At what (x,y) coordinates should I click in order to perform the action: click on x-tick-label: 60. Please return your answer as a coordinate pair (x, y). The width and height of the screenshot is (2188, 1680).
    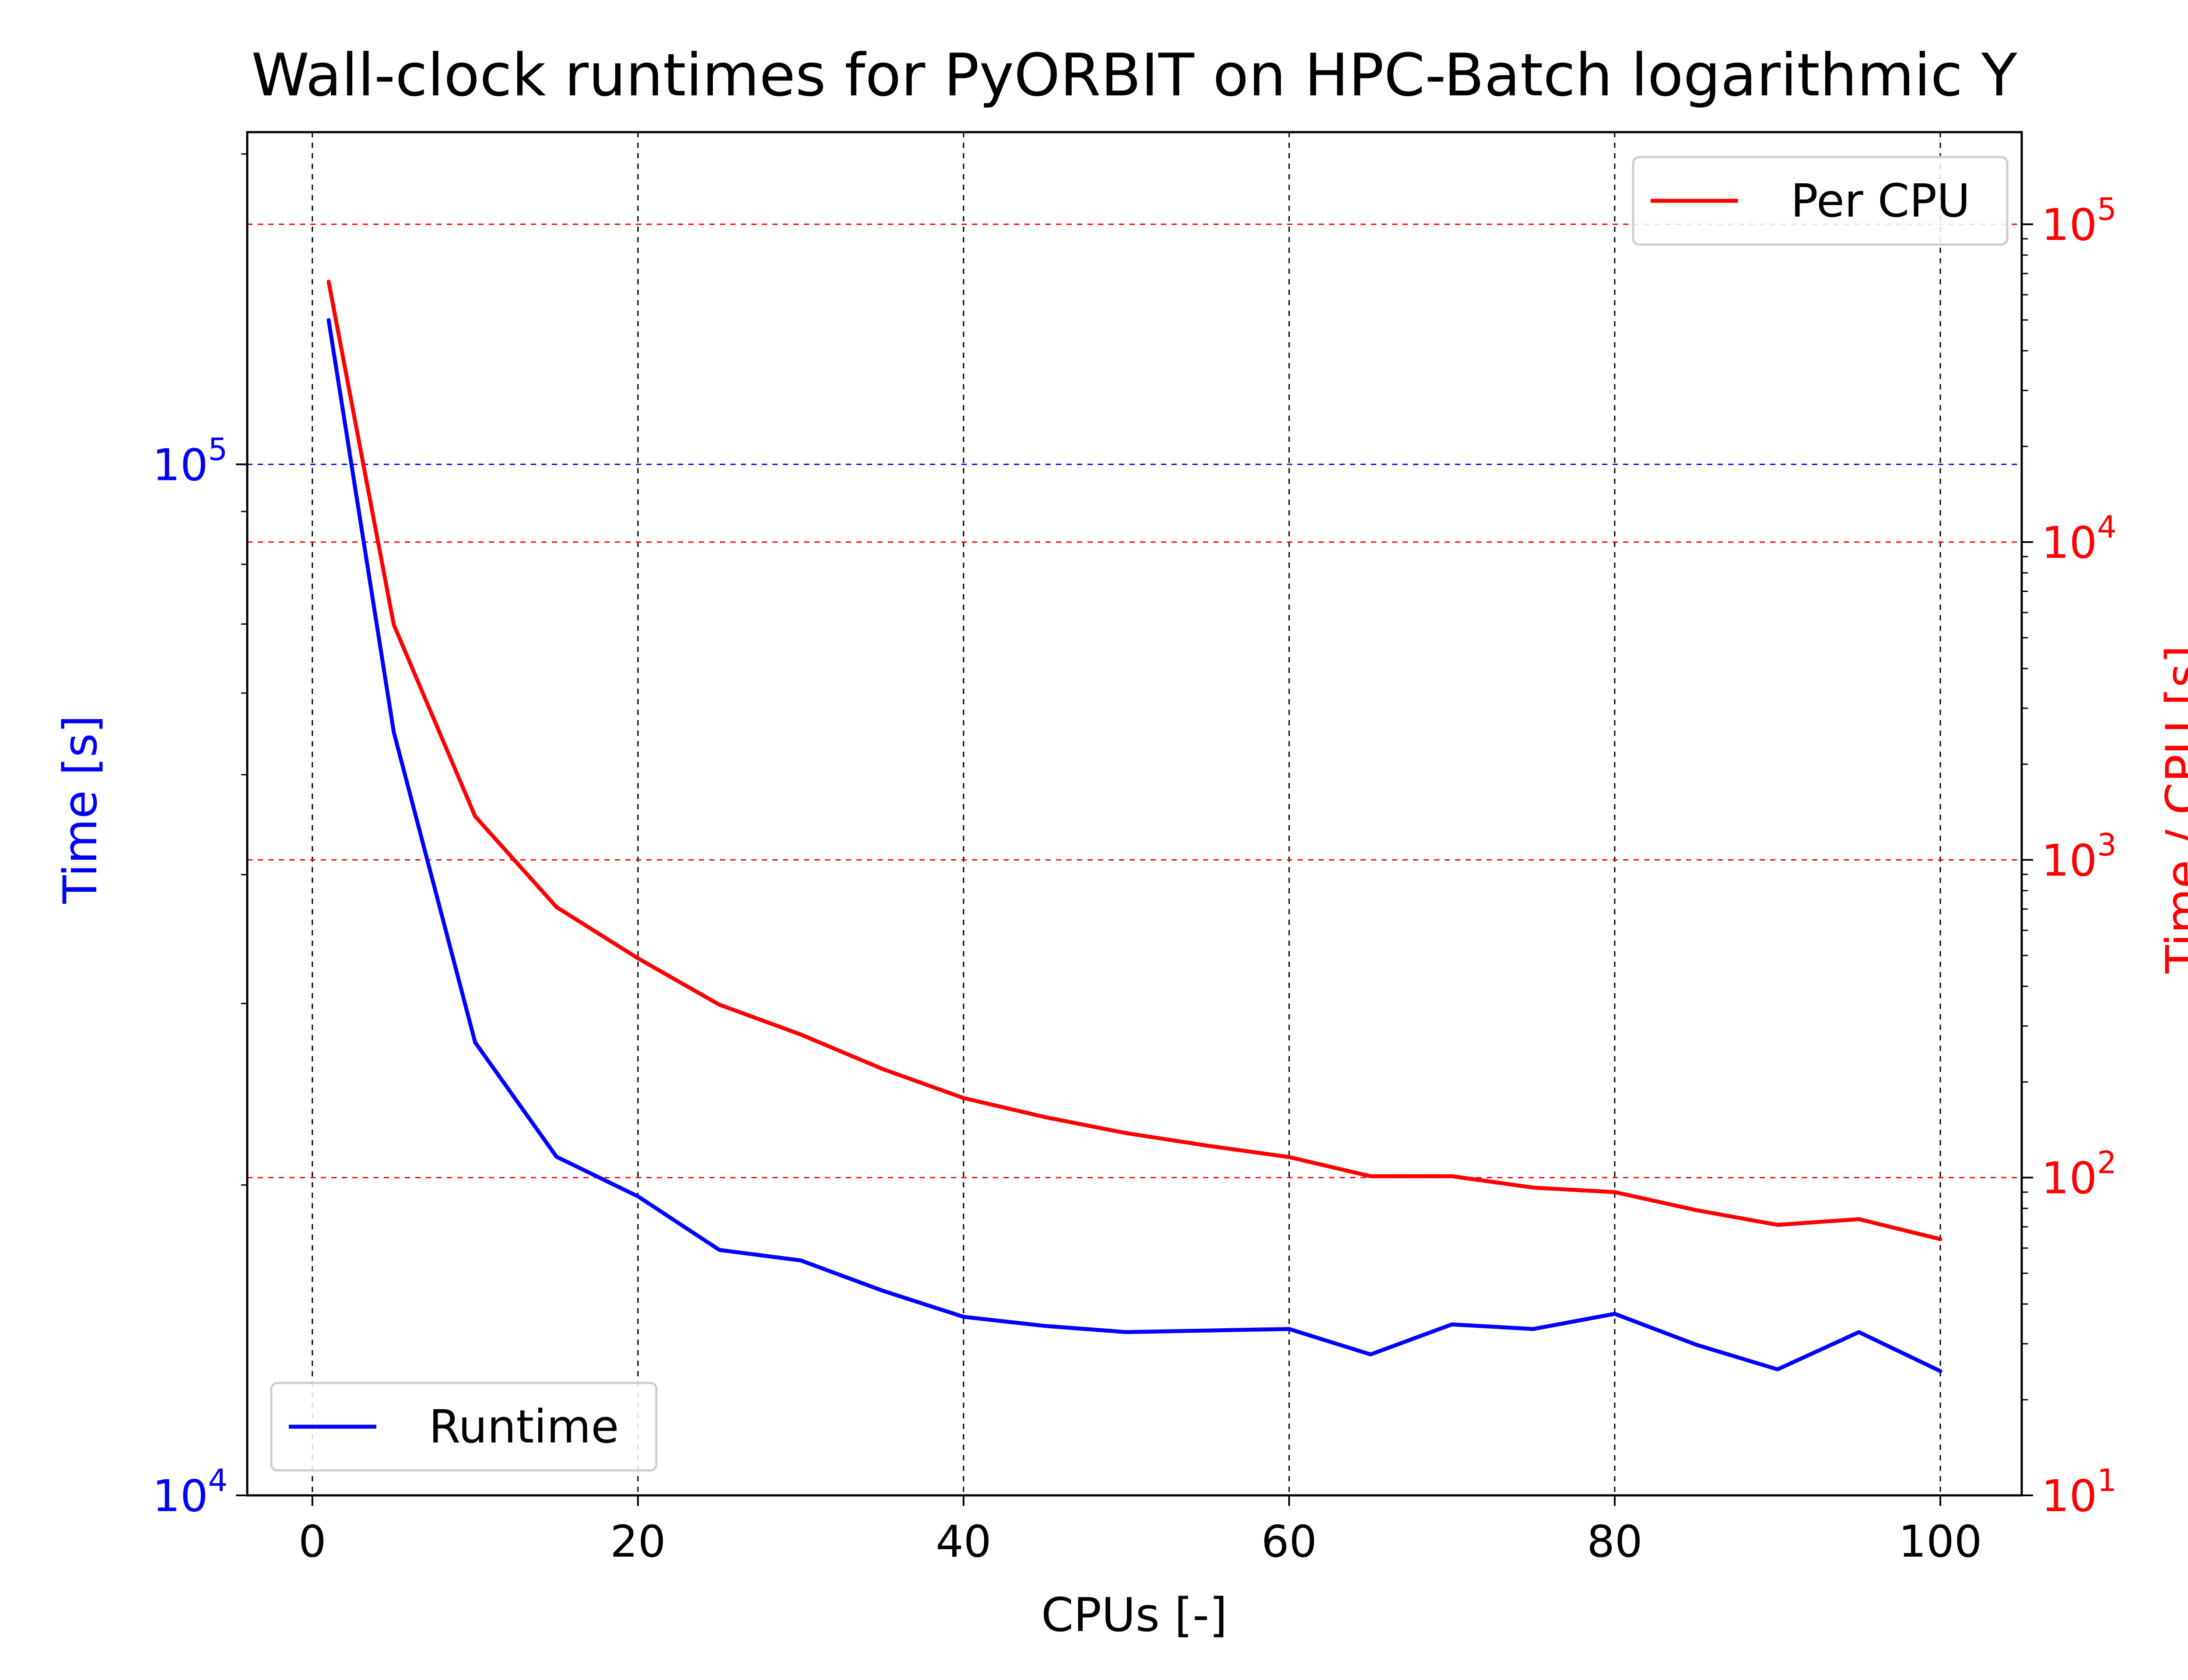
    Looking at the image, I should click on (1289, 1541).